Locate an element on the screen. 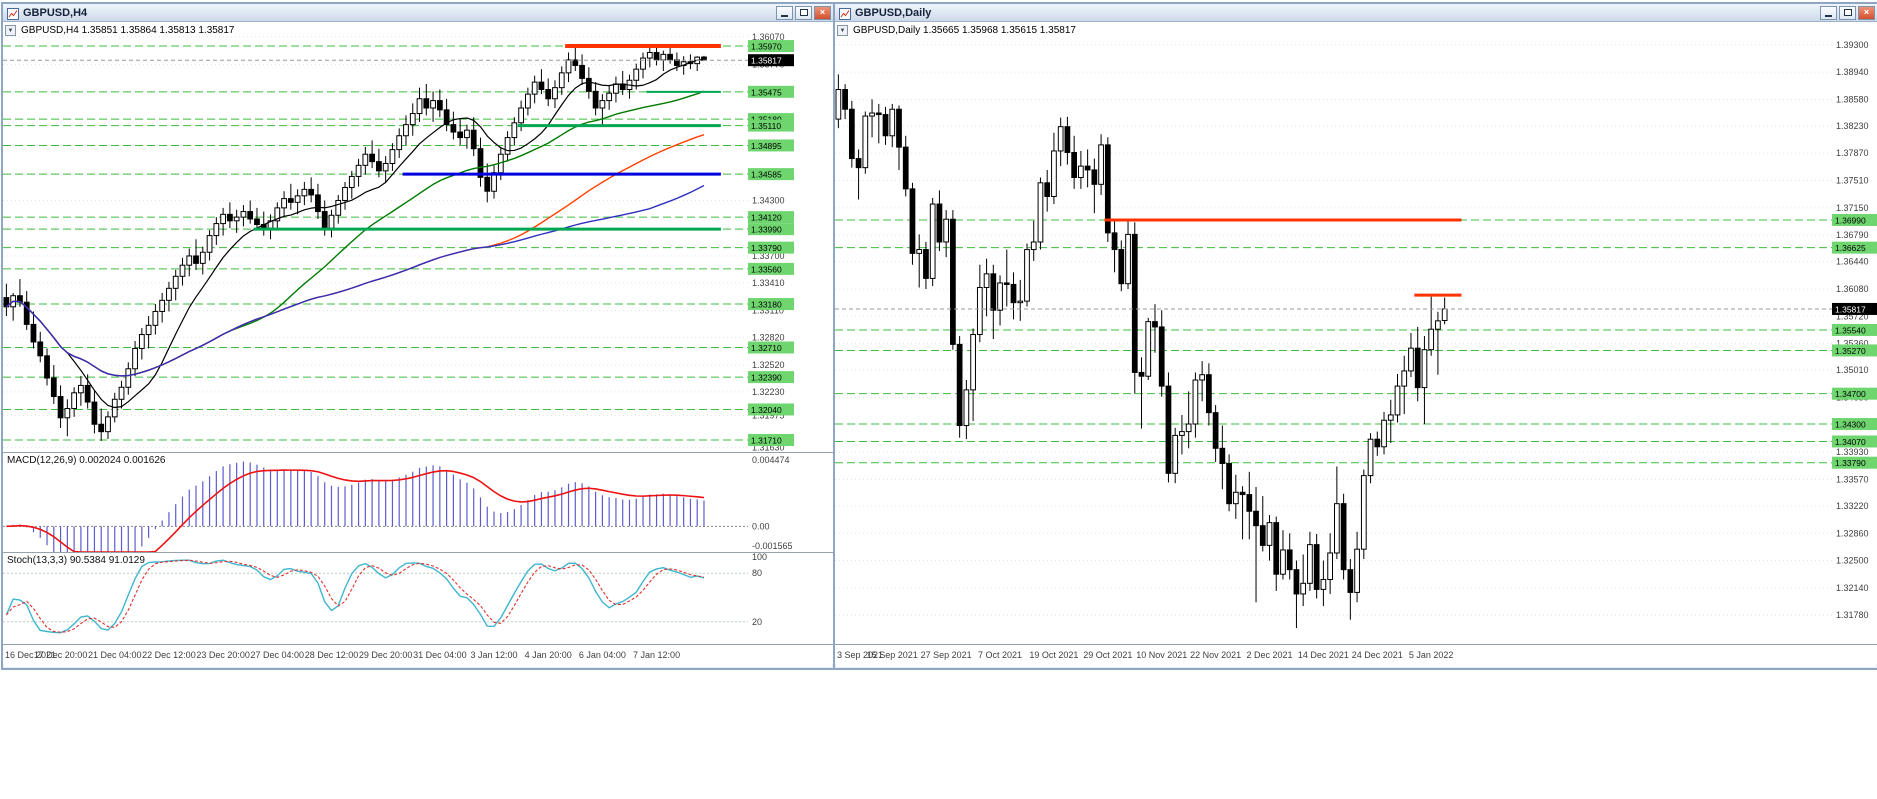 The image size is (1877, 799). svg-text: 1.32860 is located at coordinates (1852, 533).